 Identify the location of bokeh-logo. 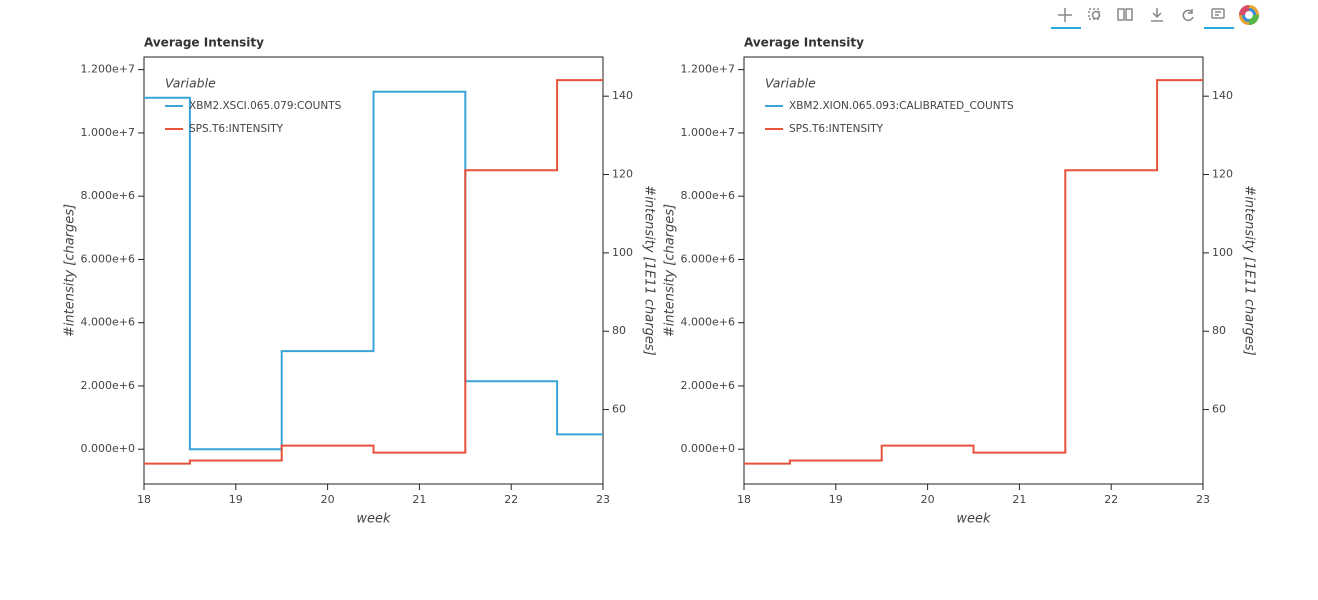
(1249, 15).